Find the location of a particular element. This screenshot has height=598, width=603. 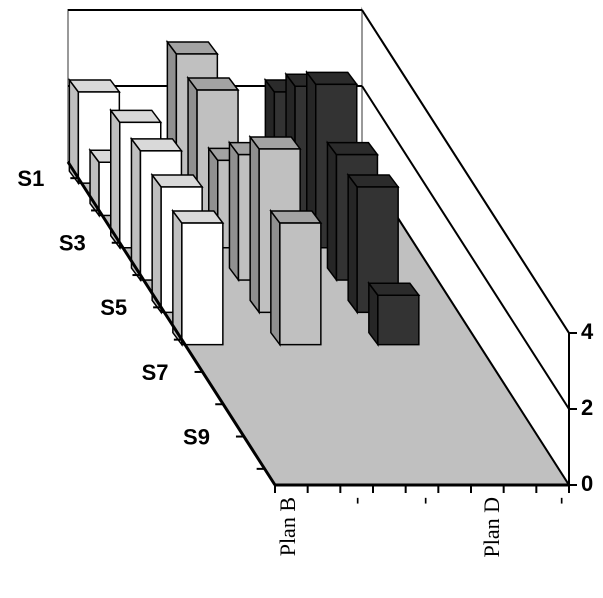

depth-tick-label: S9 is located at coordinates (196, 436).